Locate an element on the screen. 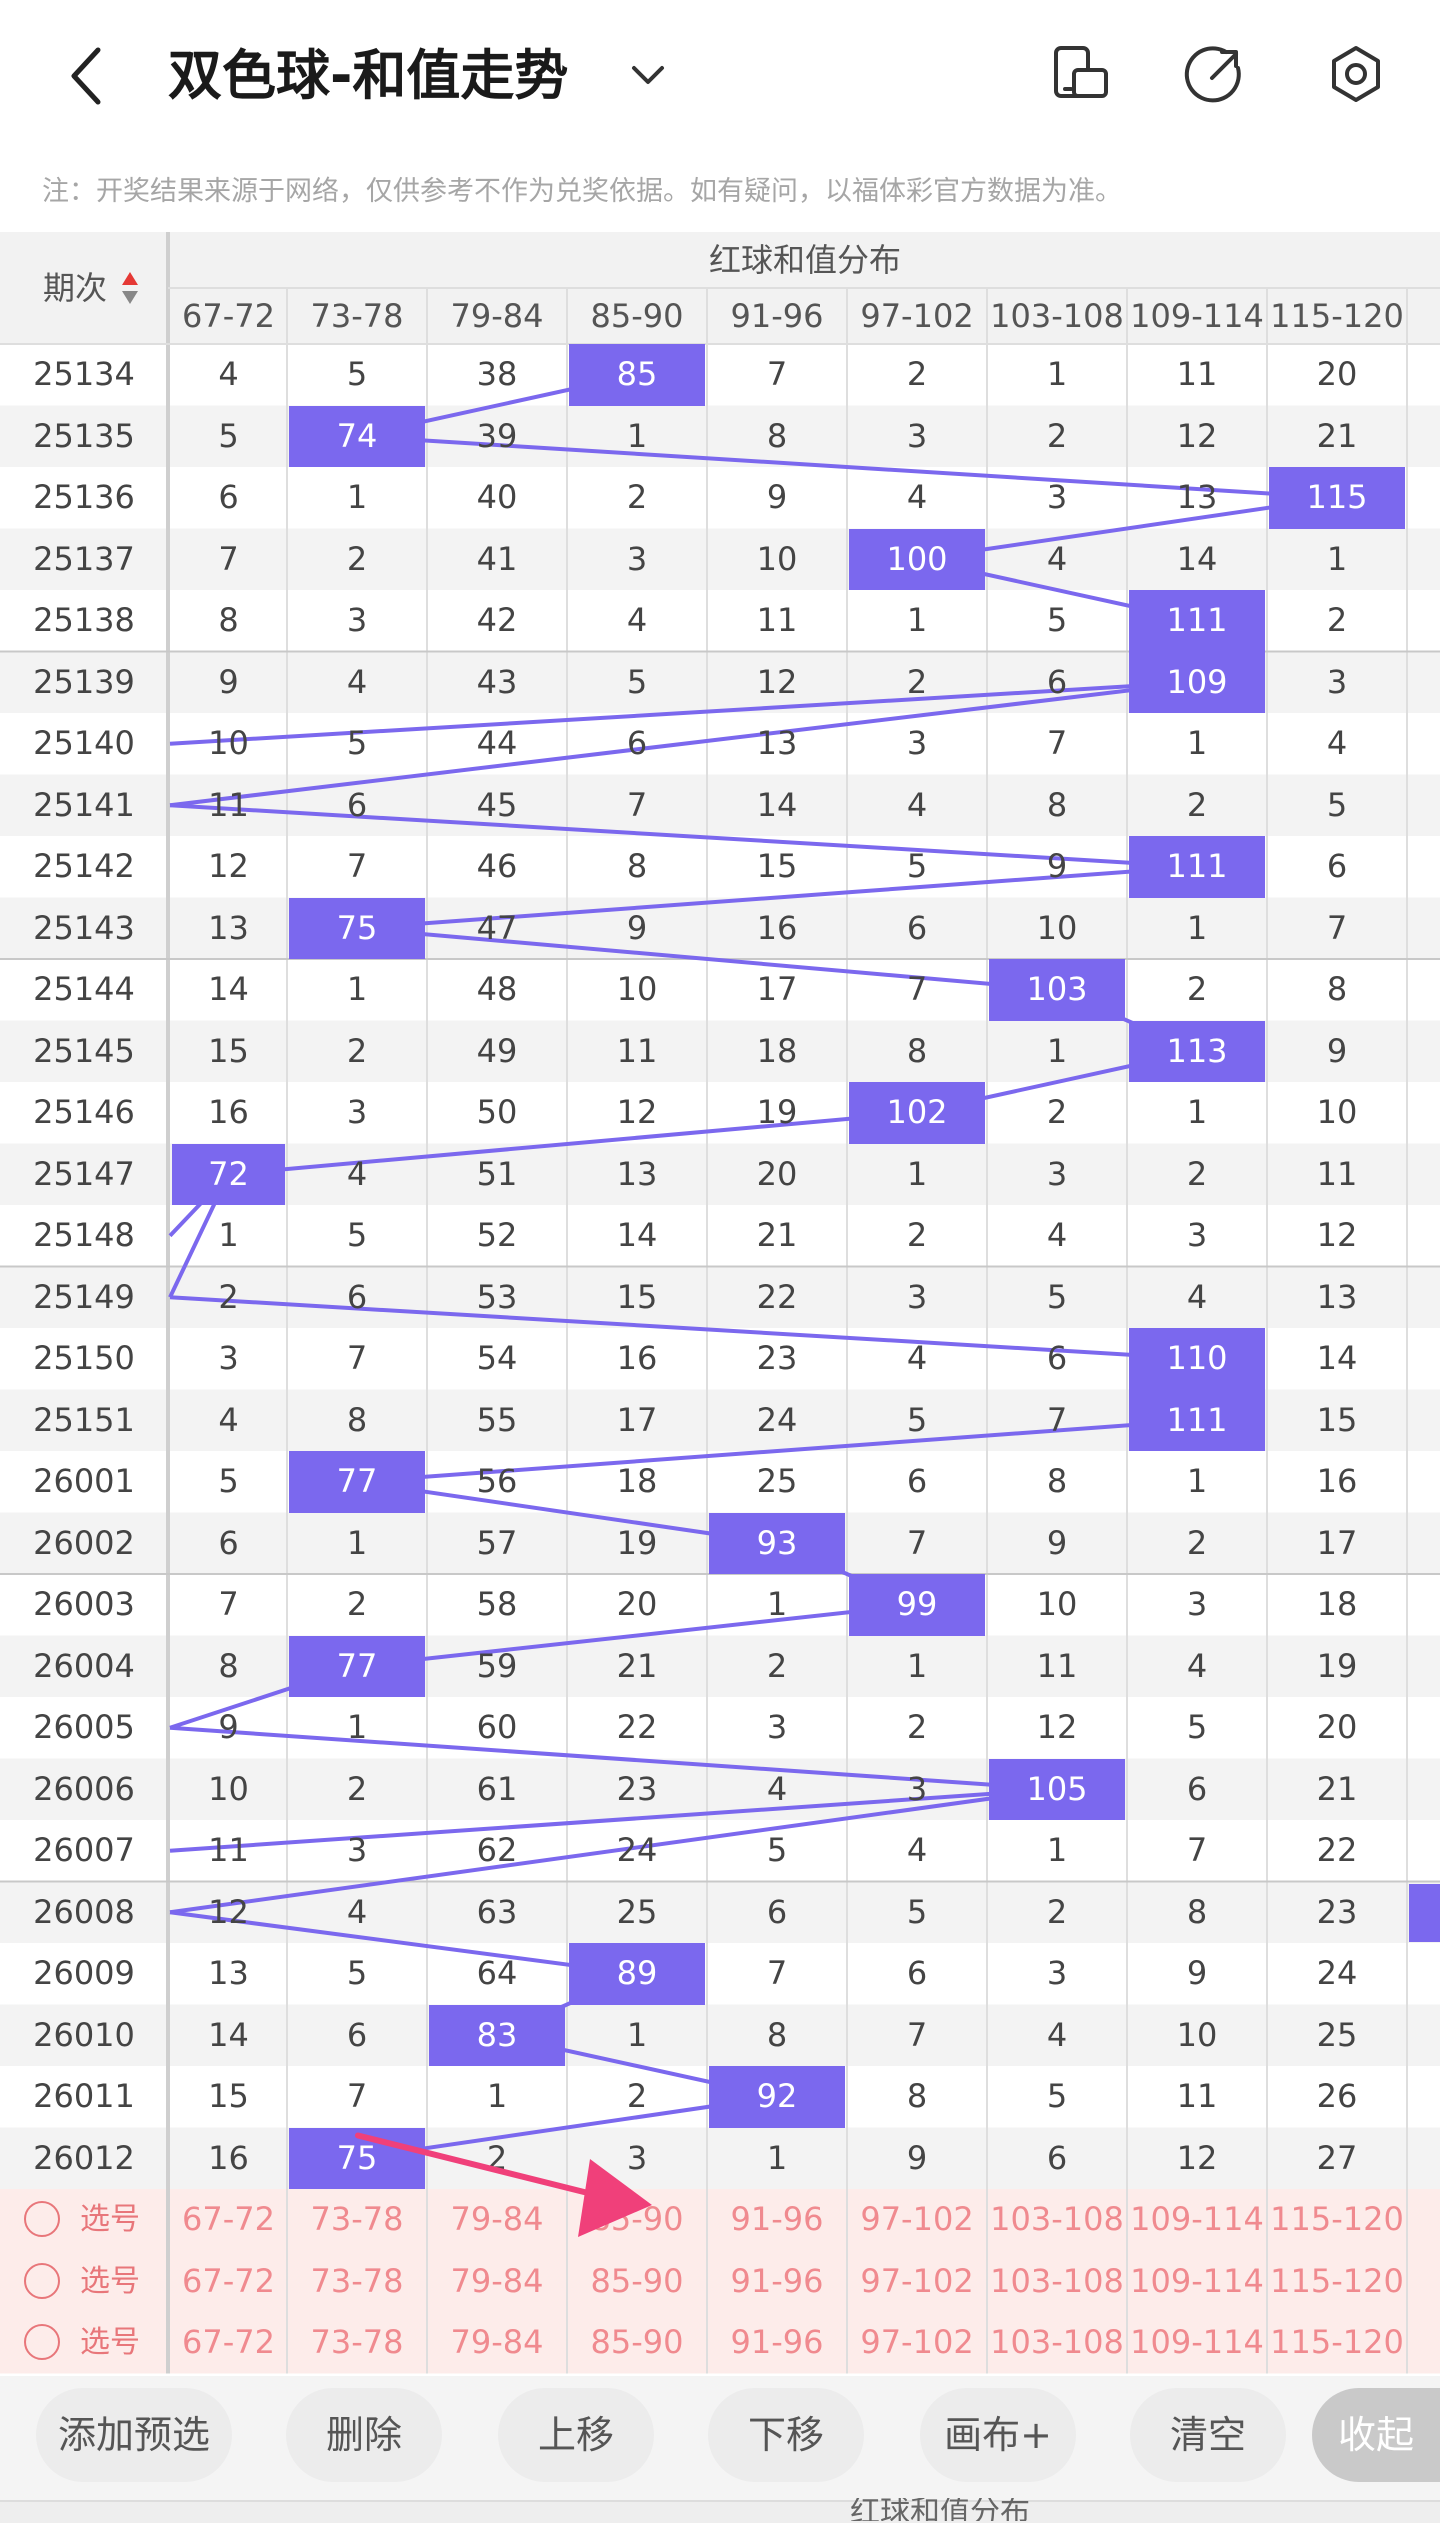 This screenshot has width=1440, height=2523. omission-cell: 15 is located at coordinates (228, 1050).